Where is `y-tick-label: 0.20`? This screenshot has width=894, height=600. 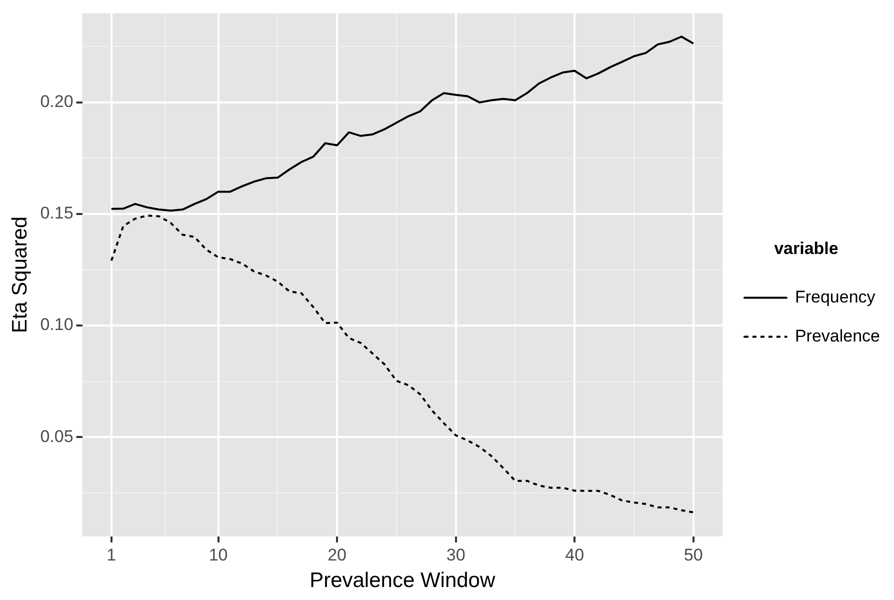
y-tick-label: 0.20 is located at coordinates (57, 102).